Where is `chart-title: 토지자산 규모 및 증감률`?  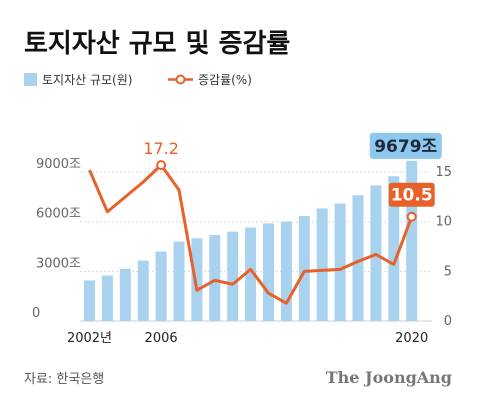
chart-title: 토지자산 규모 및 증감률 is located at coordinates (157, 44).